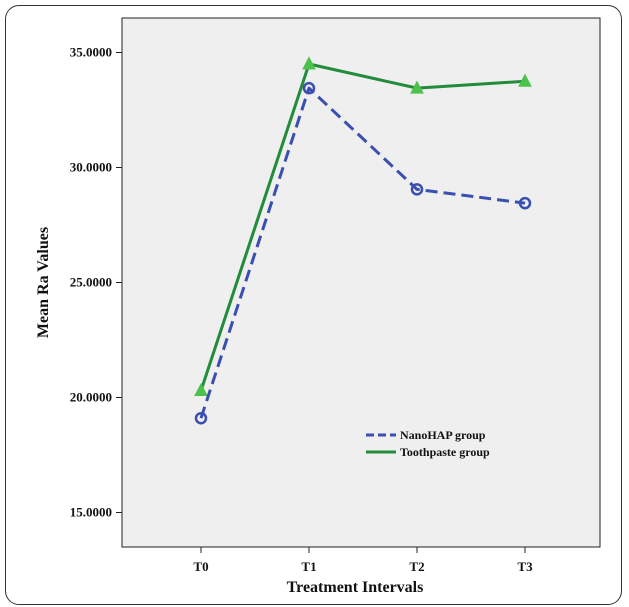  I want to click on x-tick-label: T3, so click(525, 566).